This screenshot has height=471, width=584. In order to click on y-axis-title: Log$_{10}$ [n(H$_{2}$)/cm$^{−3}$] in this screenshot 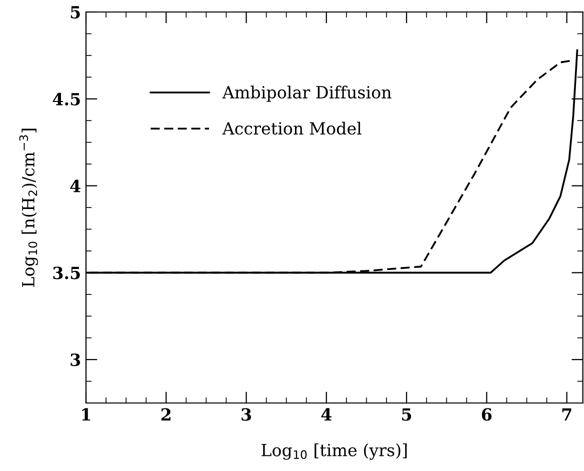, I will do `click(28, 207)`.